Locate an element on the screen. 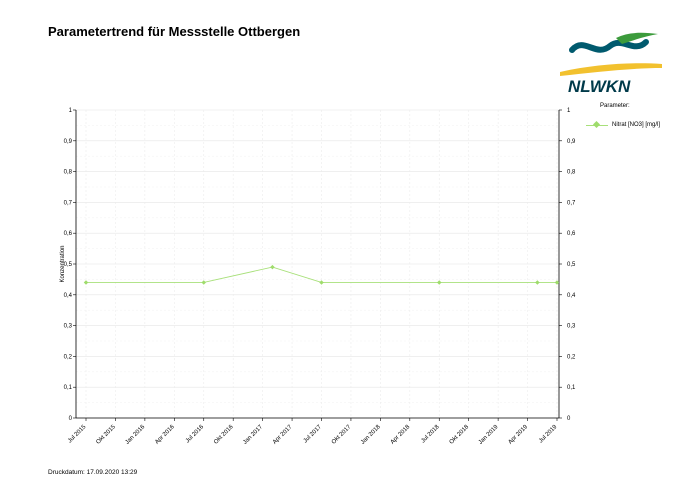  y-tick-label-right: 1 is located at coordinates (569, 111).